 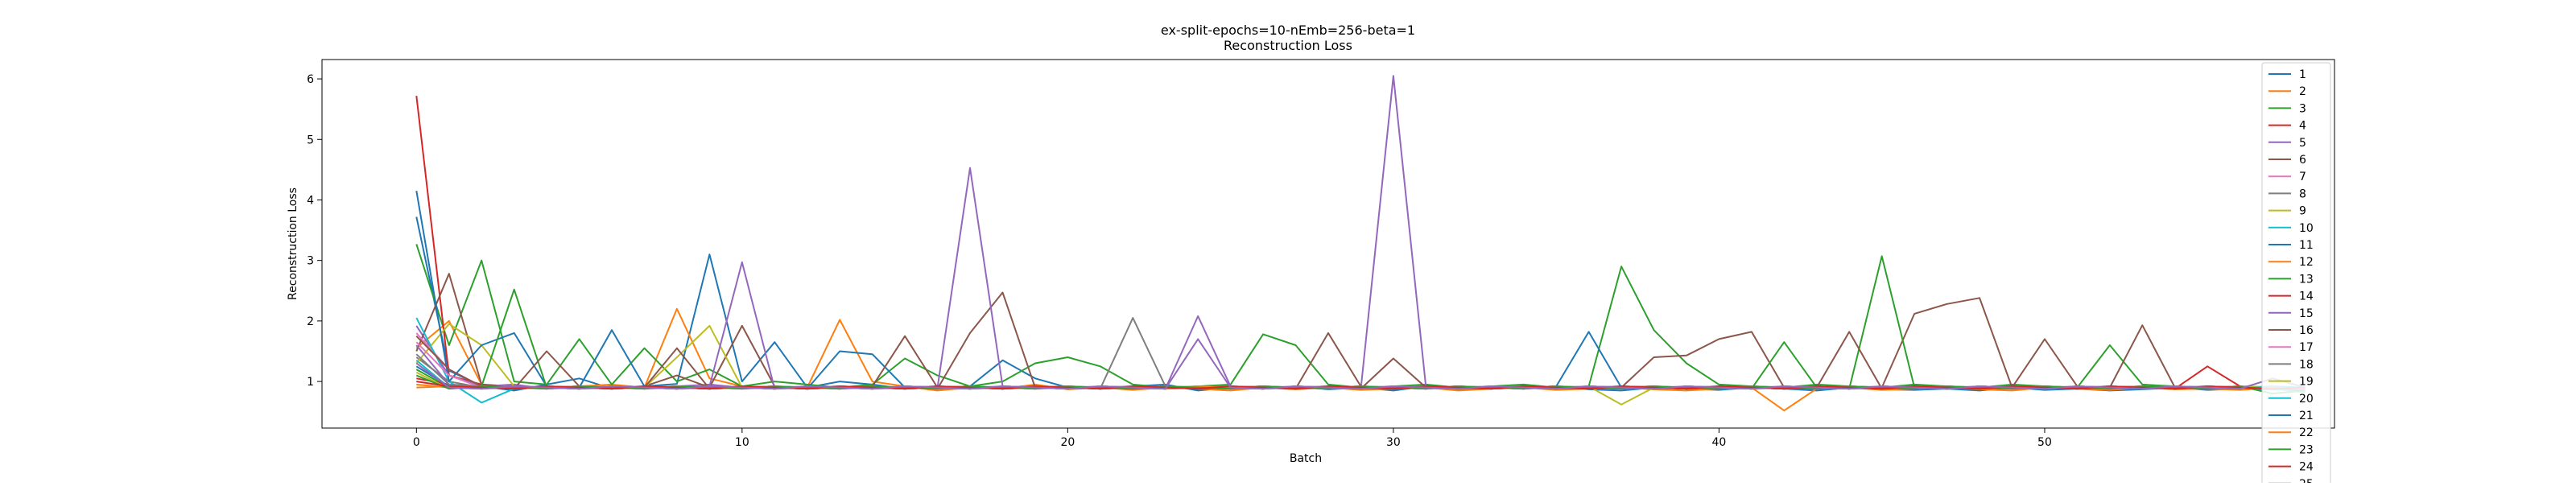 What do you see at coordinates (2306, 279) in the screenshot?
I see `legend-label: 13` at bounding box center [2306, 279].